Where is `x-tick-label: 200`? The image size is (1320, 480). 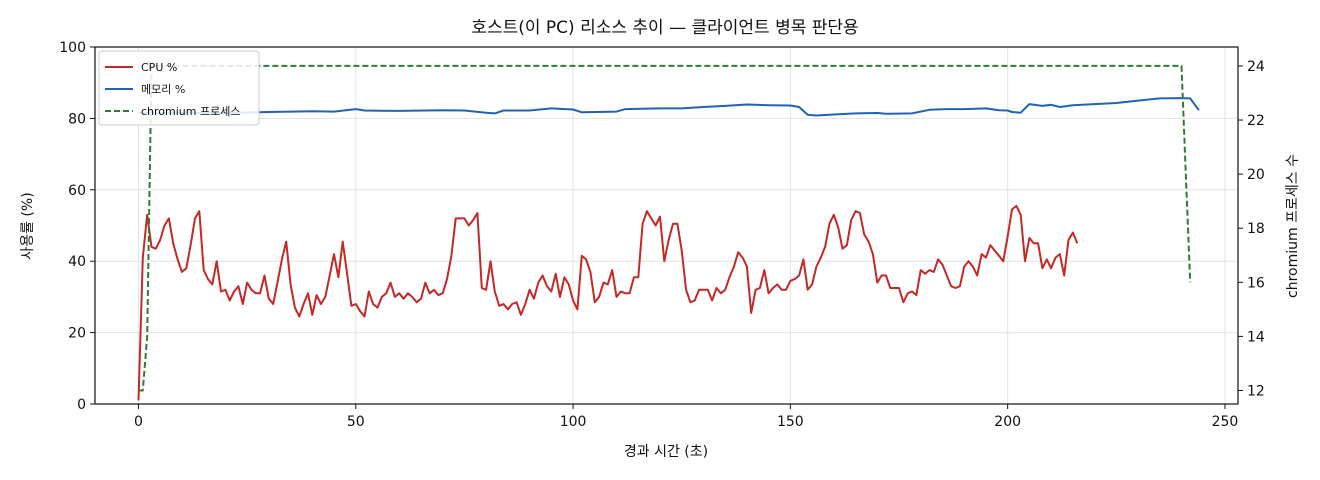
x-tick-label: 200 is located at coordinates (1007, 422).